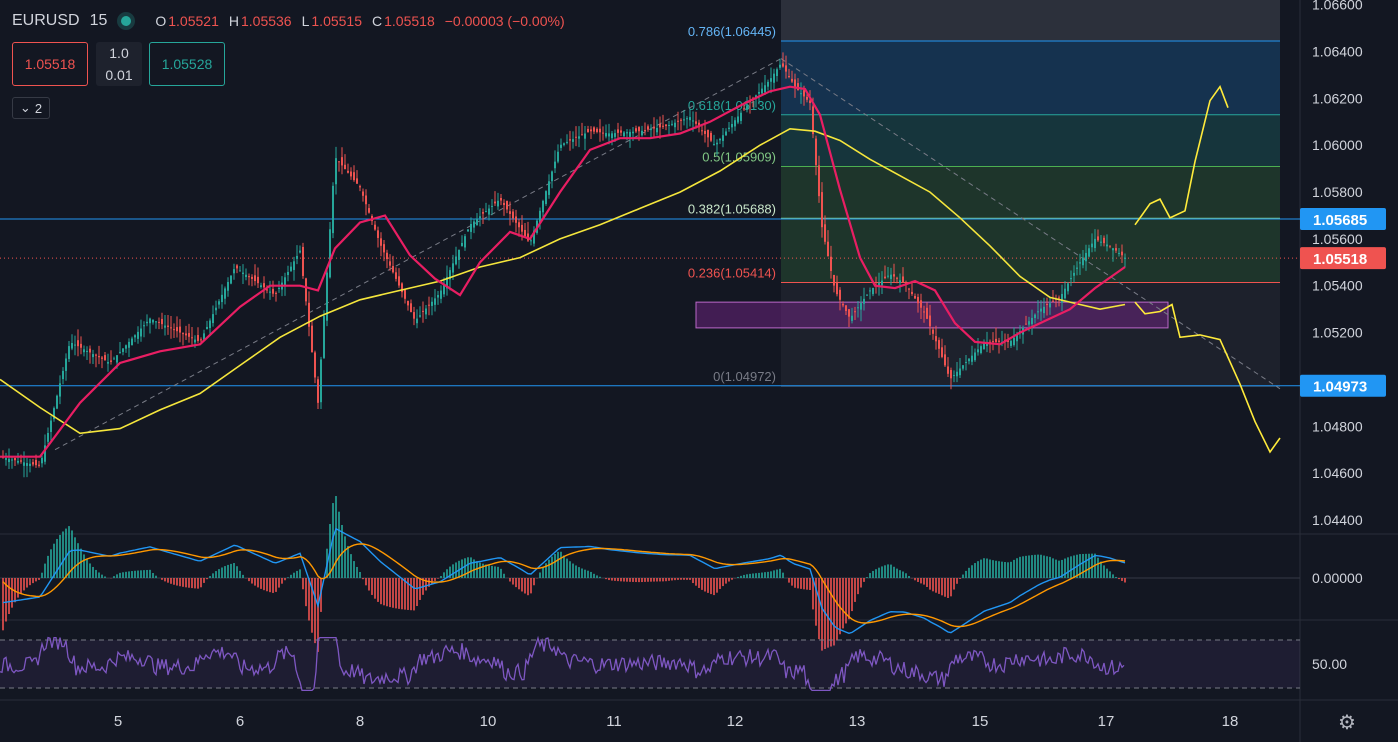  Describe the element at coordinates (240, 721) in the screenshot. I see `time-tick-label: 6` at that location.